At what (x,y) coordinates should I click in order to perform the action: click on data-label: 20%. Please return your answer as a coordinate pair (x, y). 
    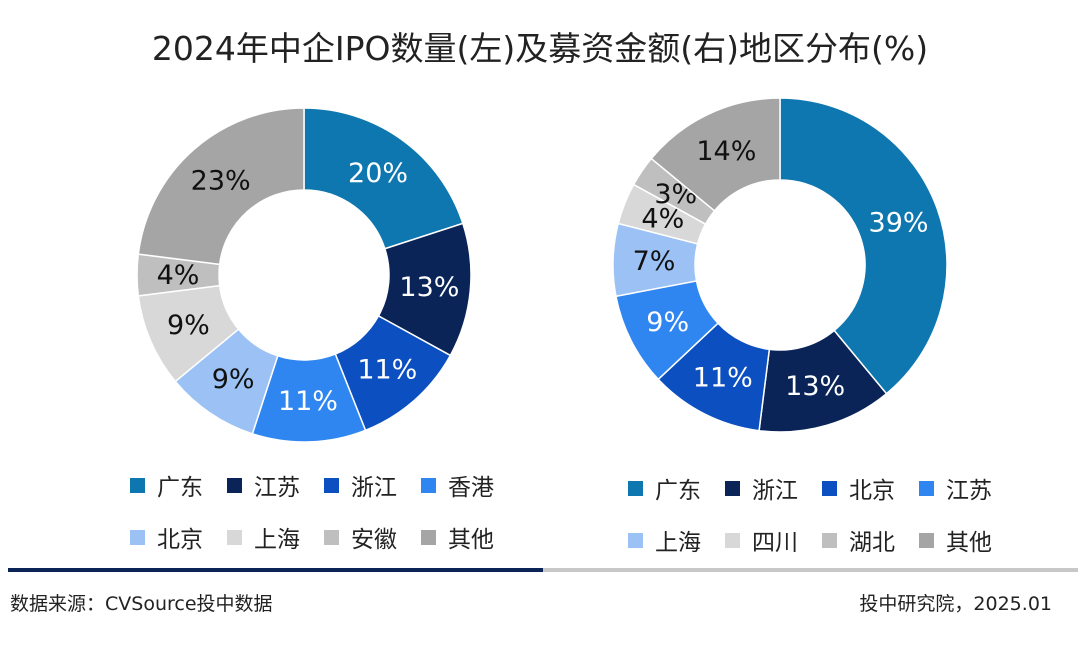
    Looking at the image, I should click on (378, 173).